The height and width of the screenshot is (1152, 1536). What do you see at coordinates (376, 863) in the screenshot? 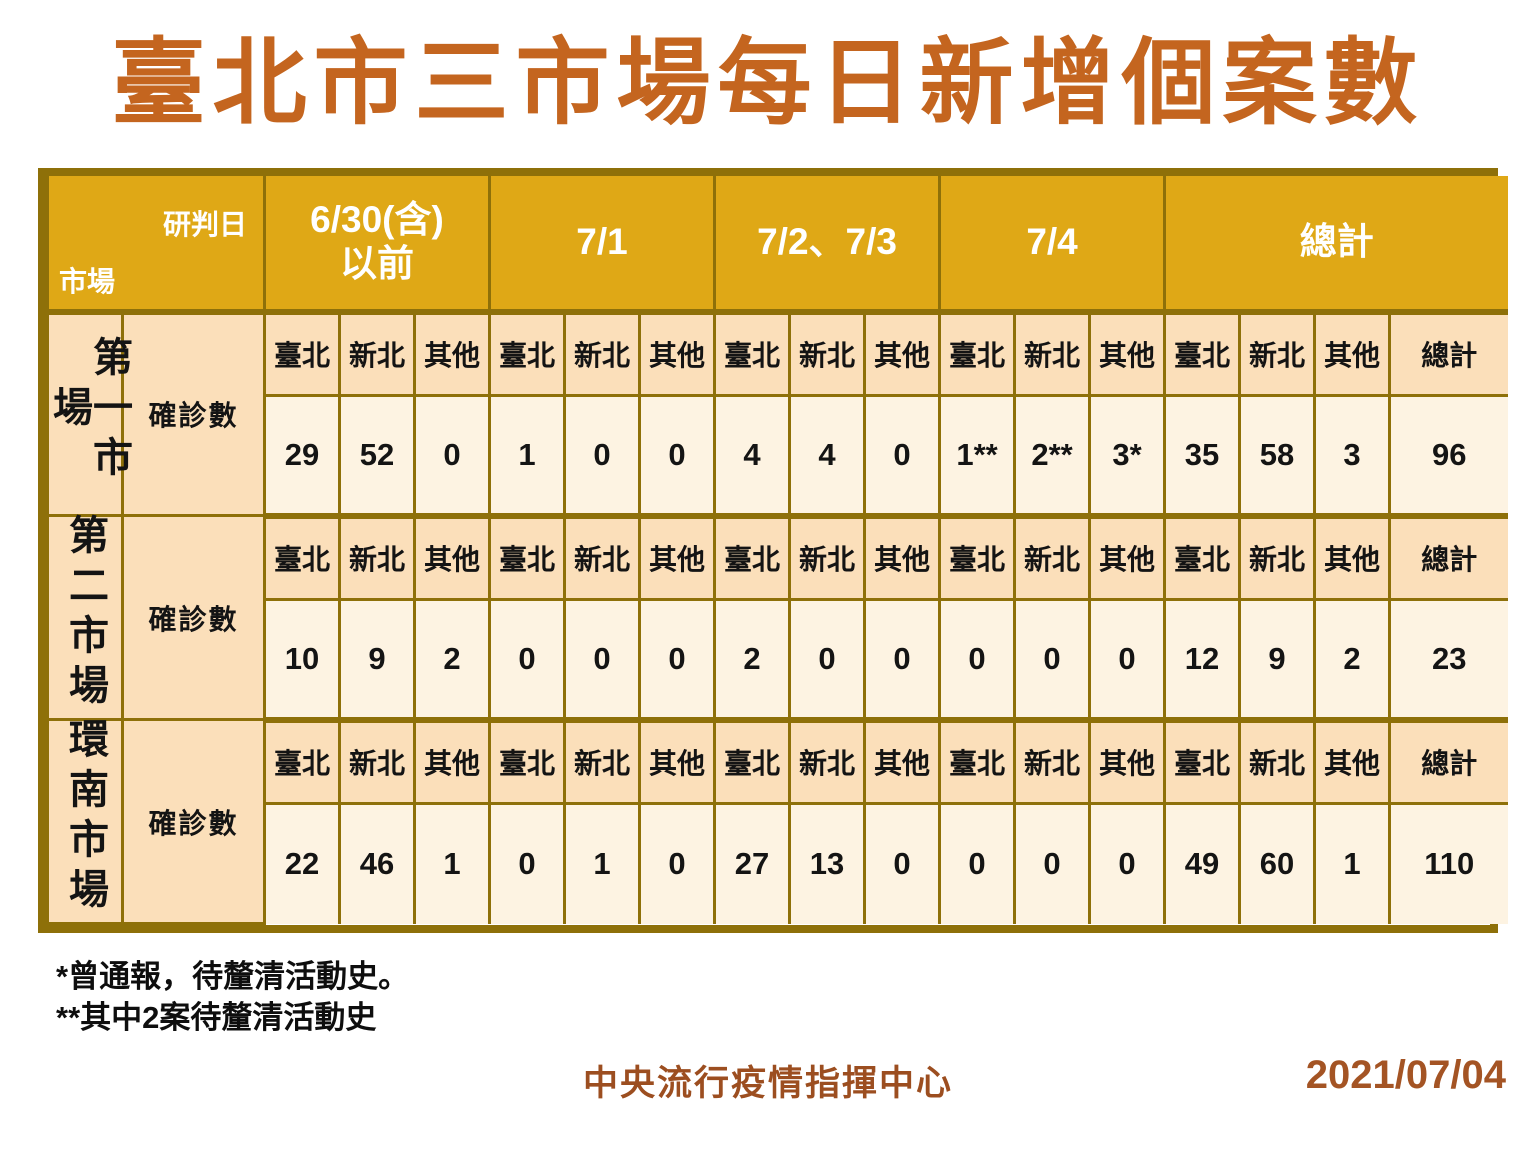
I see `value-cell: 46` at bounding box center [376, 863].